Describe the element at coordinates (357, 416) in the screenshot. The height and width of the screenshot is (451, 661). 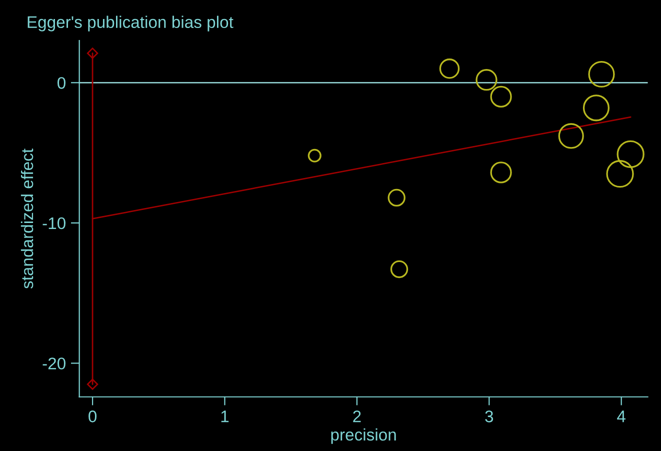
I see `x-tick-label: 2` at that location.